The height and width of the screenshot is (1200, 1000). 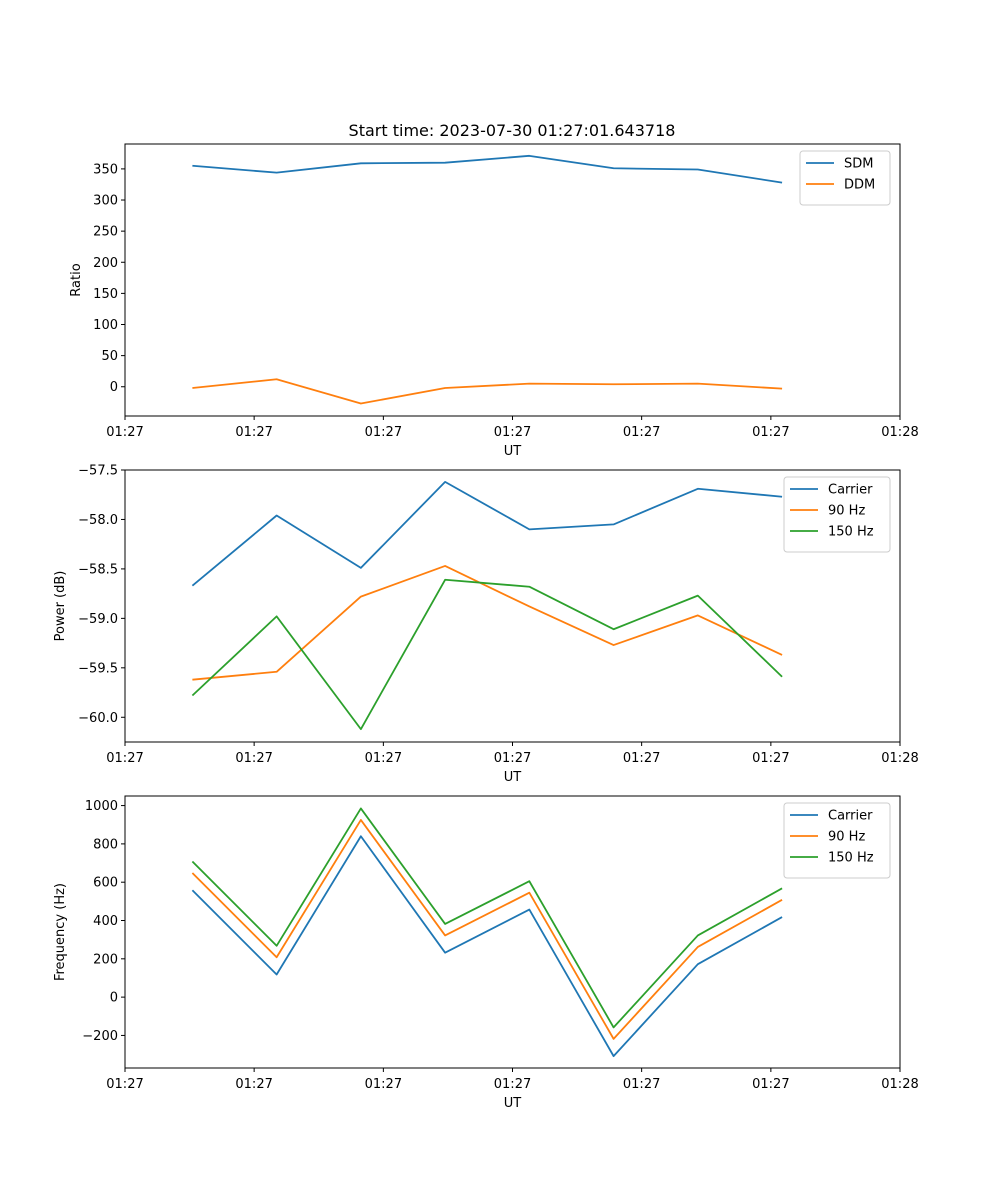 I want to click on y-tick-label: −60.0, so click(x=98, y=718).